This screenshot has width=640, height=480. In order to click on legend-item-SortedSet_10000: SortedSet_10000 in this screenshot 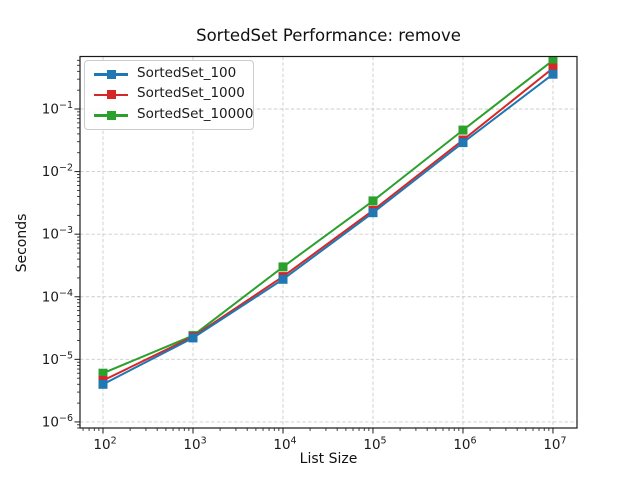, I will do `click(173, 115)`.